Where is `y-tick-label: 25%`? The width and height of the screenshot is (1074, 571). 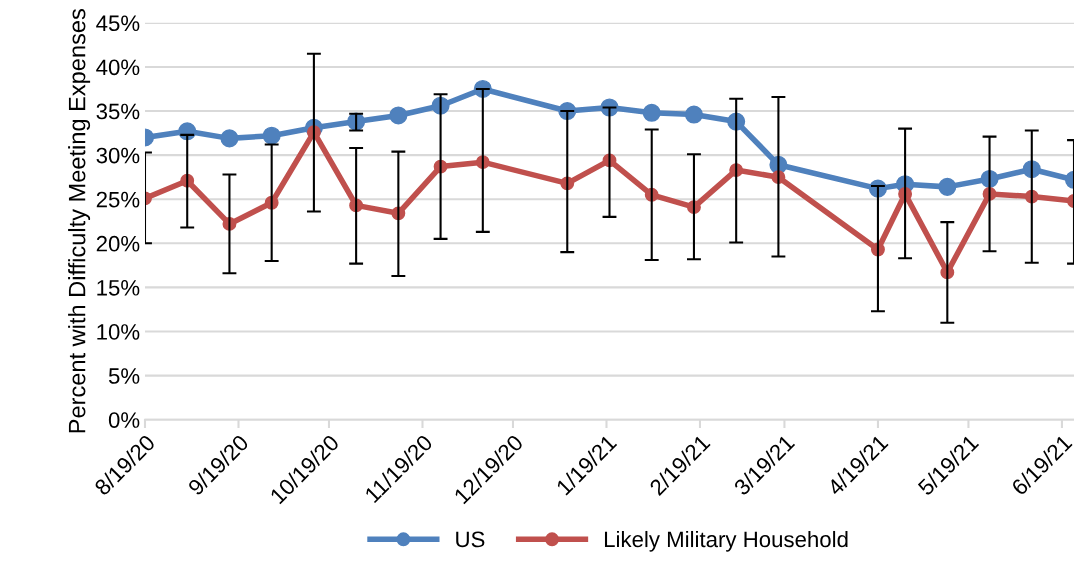
y-tick-label: 25% is located at coordinates (118, 199).